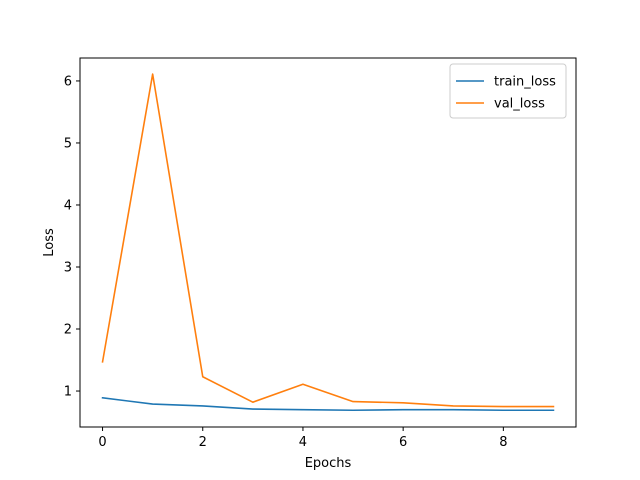  I want to click on x-tick-label: 6, so click(403, 442).